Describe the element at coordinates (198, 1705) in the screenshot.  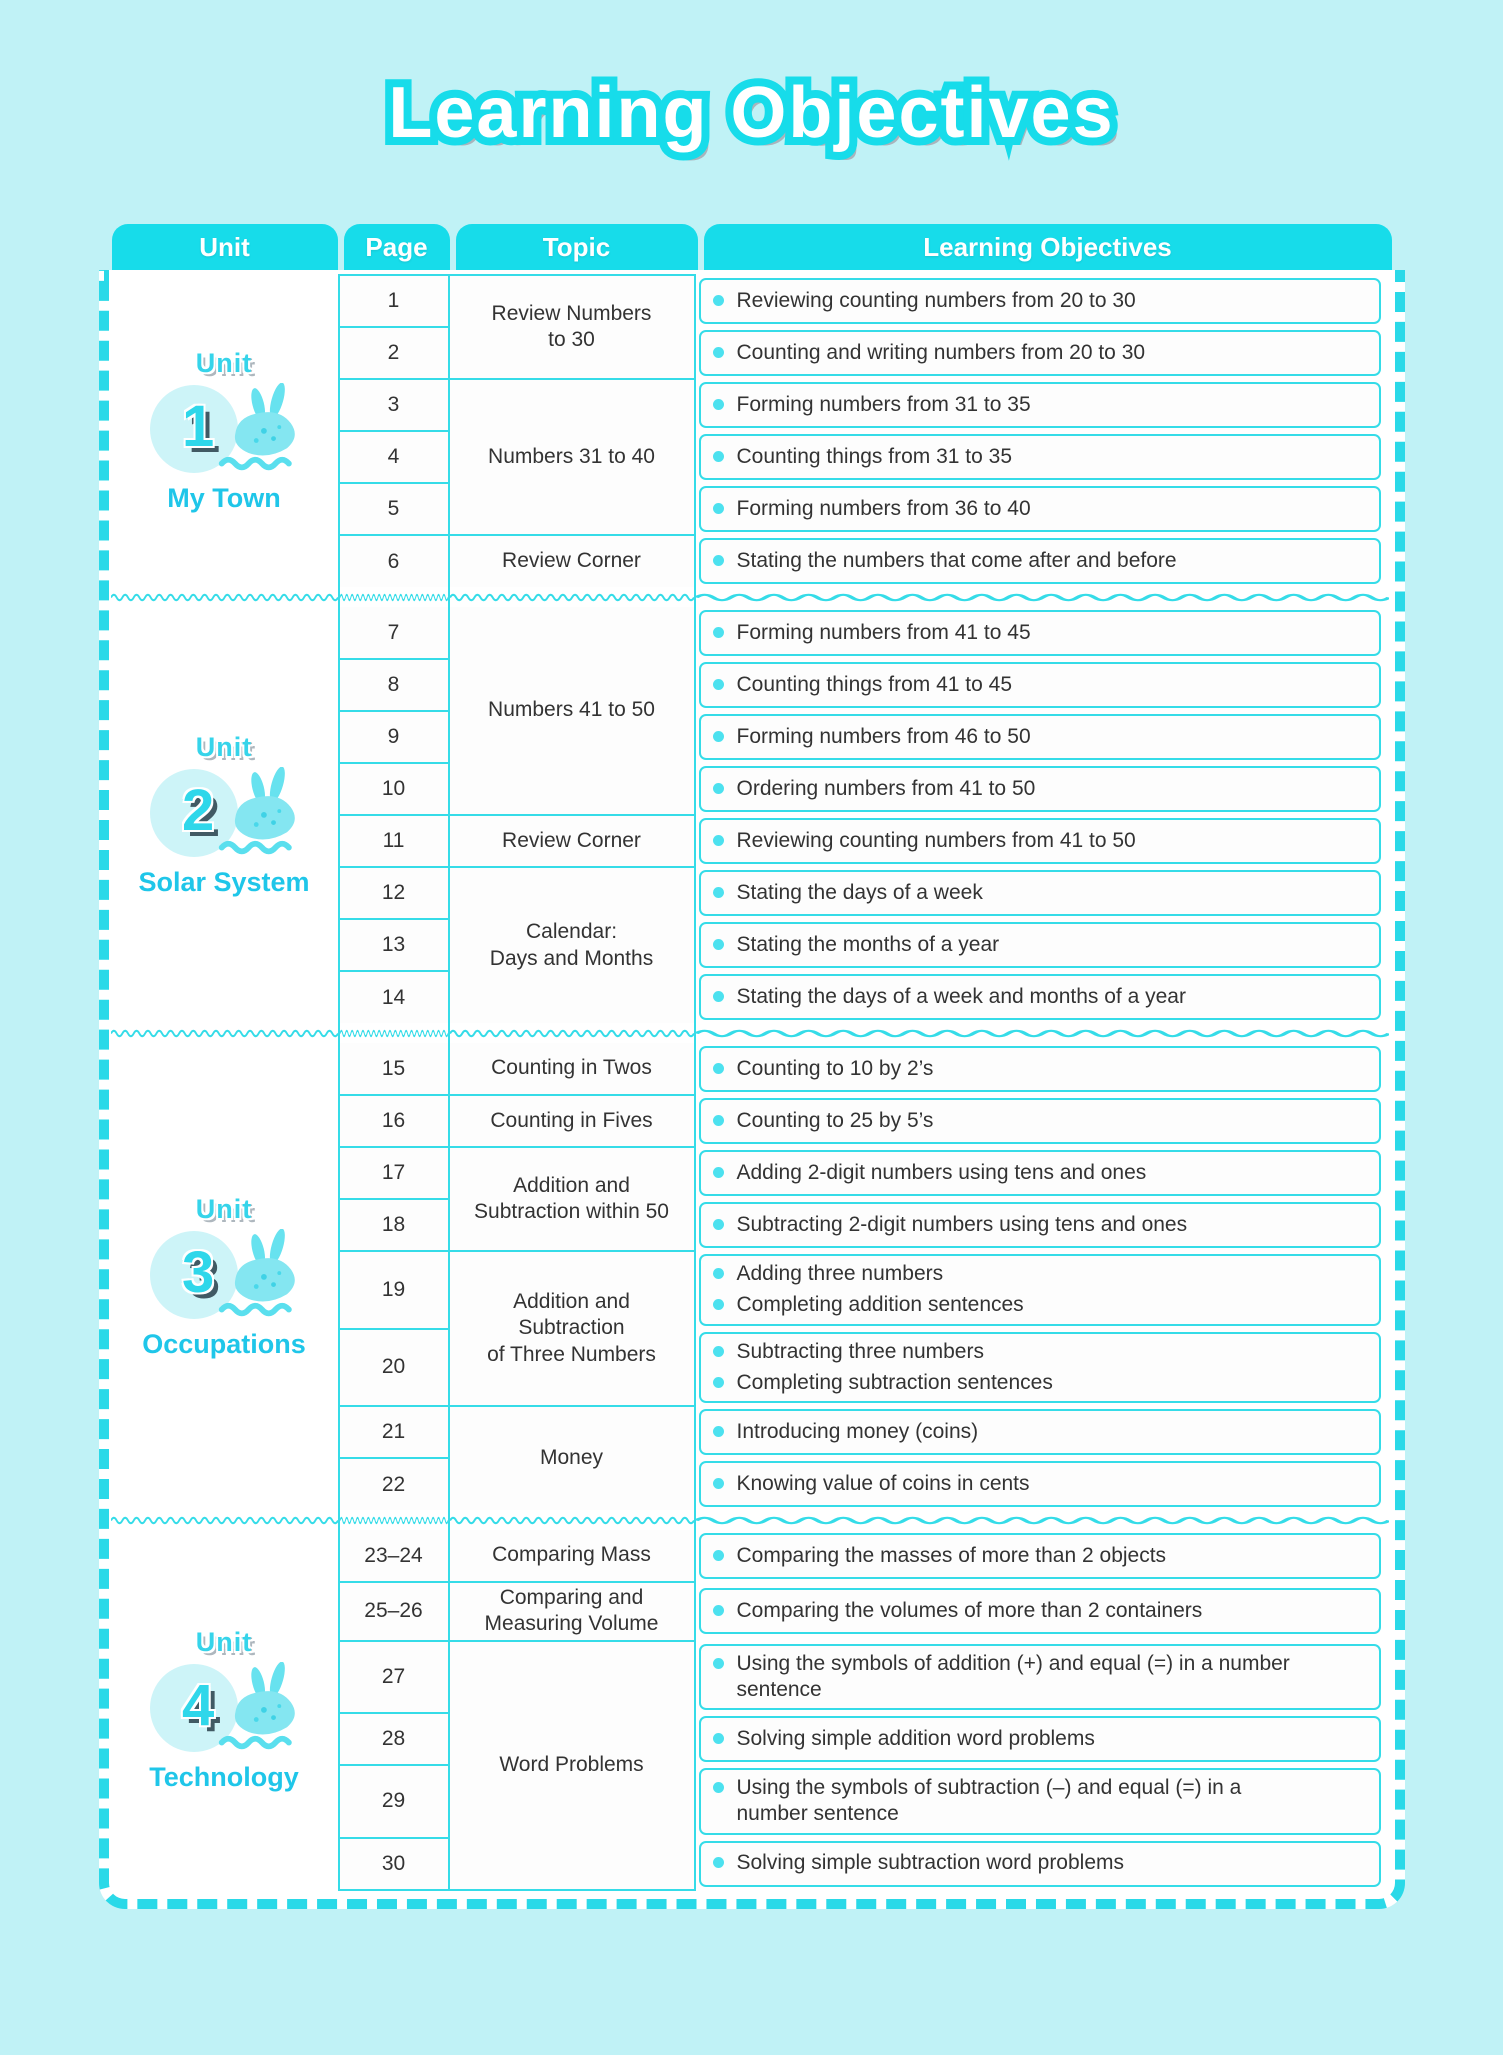
I see `unit-number: 4` at that location.